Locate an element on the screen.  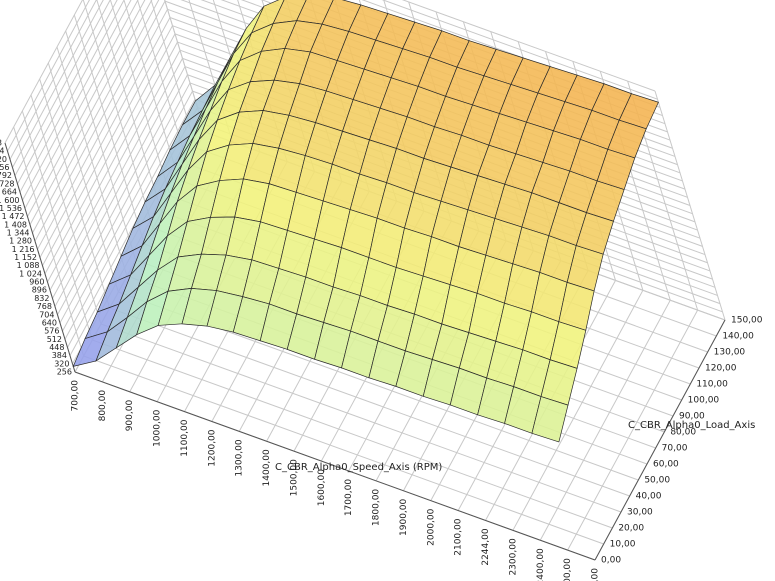
z-tick-label: 256 is located at coordinates (64, 372).